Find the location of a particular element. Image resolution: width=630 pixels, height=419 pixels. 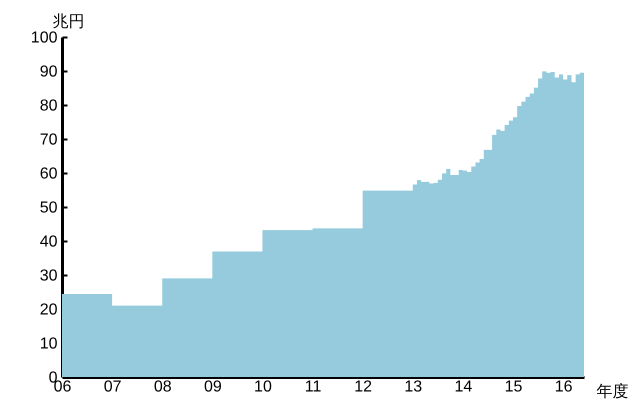

y-axis-title: 兆円 is located at coordinates (68, 21).